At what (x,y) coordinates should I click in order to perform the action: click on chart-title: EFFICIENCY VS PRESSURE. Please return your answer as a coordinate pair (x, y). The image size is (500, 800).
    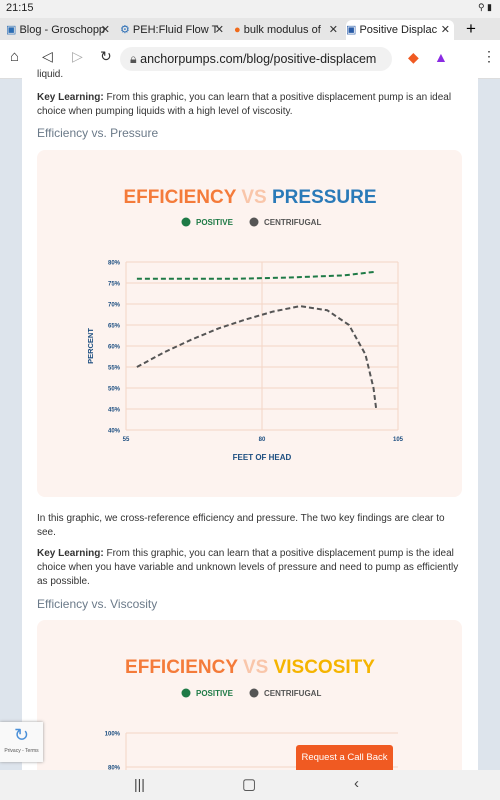
    Looking at the image, I should click on (249, 197).